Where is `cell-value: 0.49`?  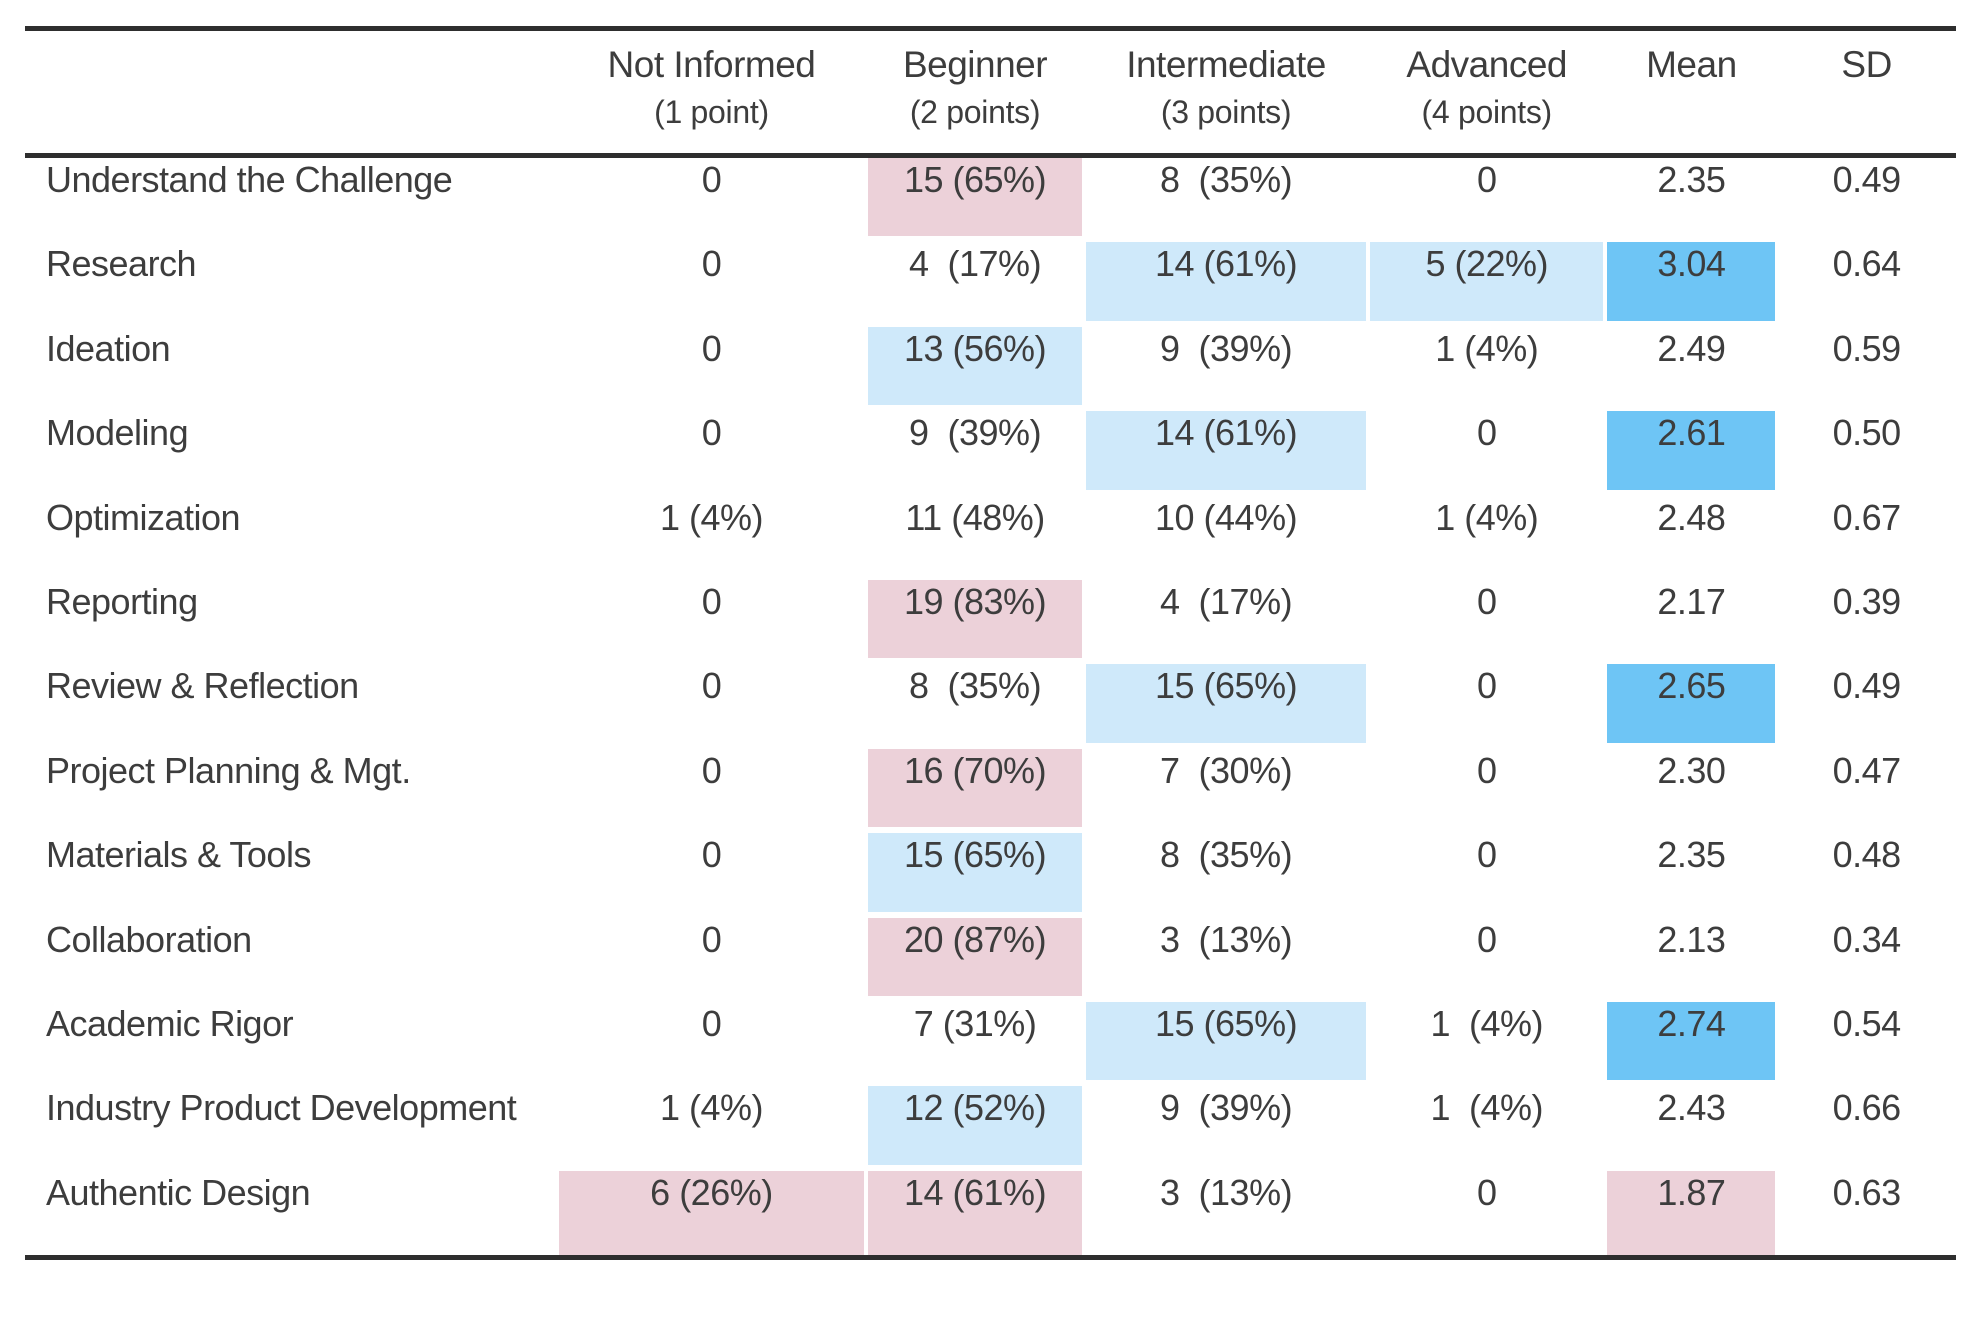
cell-value: 0.49 is located at coordinates (1867, 686).